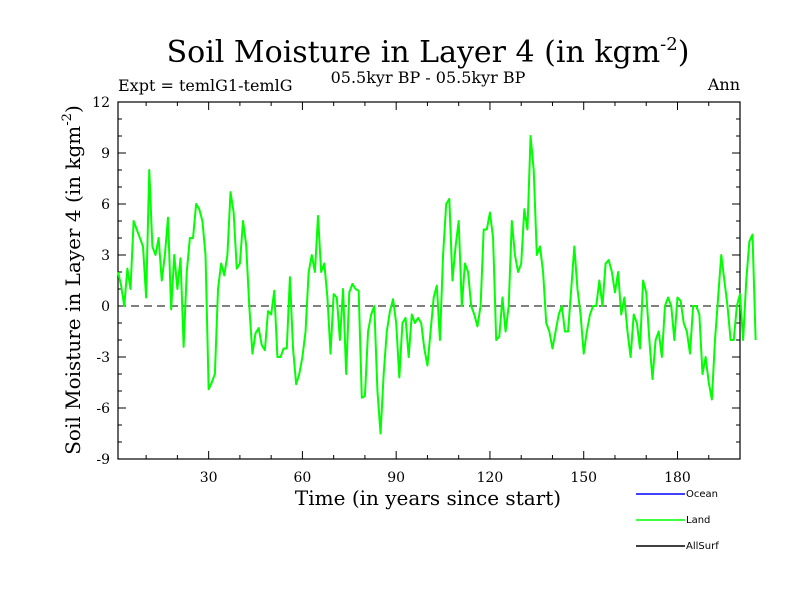 This screenshot has height=600, width=800. Describe the element at coordinates (428, 77) in the screenshot. I see `period-label: 05.5kyr BP - 05.5kyr BP` at that location.